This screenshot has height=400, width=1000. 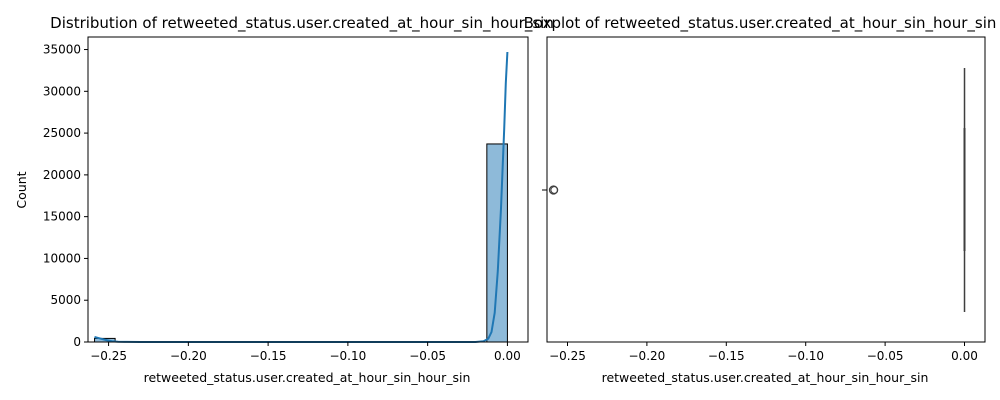 What do you see at coordinates (763, 352) in the screenshot?
I see `boxplot-x-ticks: −0.25 −0.20 −0.15 −0.10 −0.05 0.00` at bounding box center [763, 352].